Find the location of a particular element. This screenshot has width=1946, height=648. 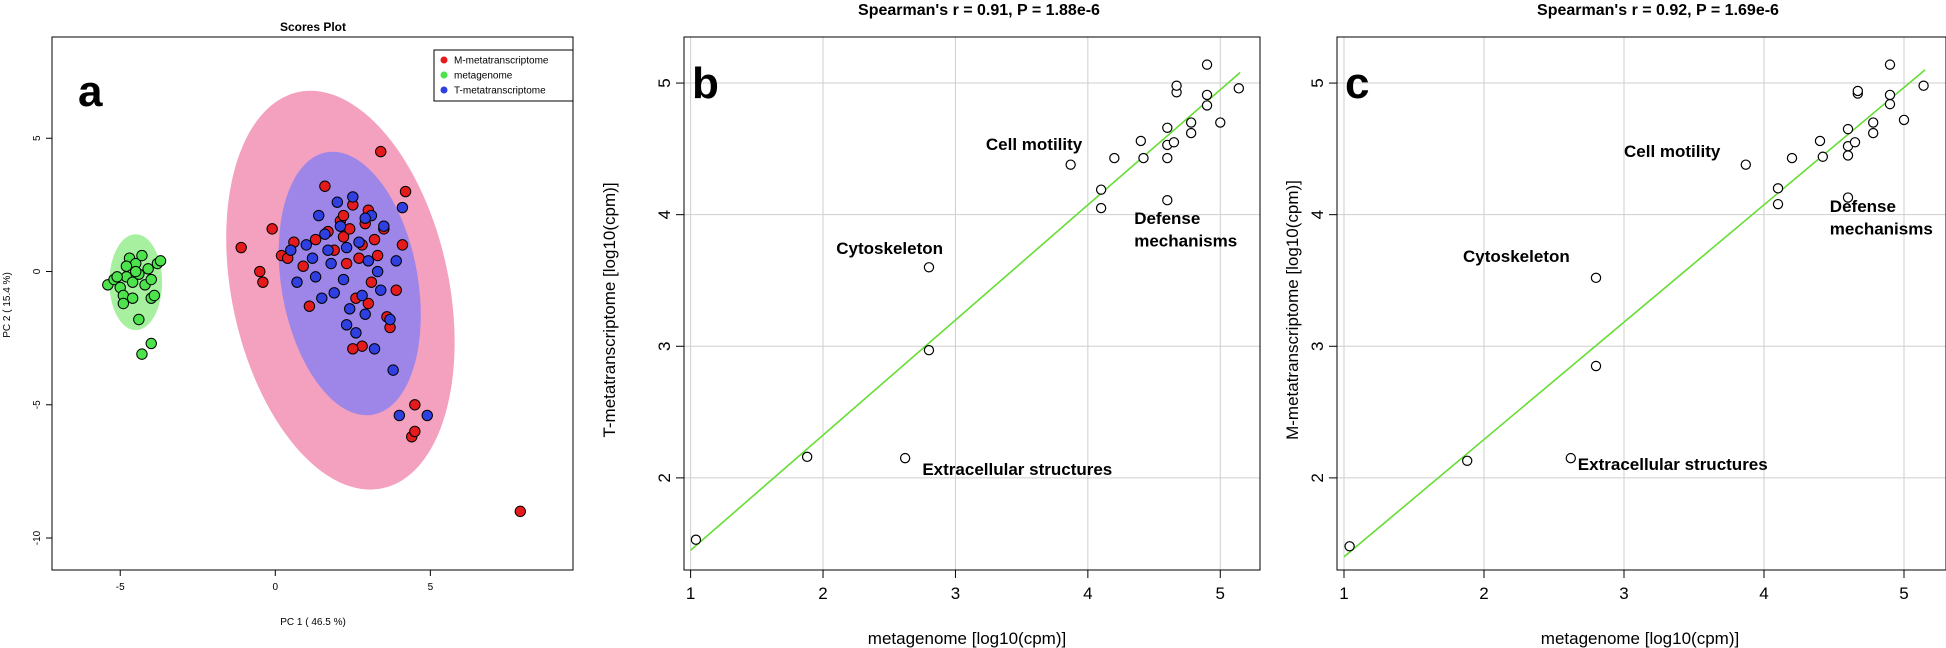

y-axis-label: M-metatranscriptome [log10(cpm)] is located at coordinates (1292, 310).